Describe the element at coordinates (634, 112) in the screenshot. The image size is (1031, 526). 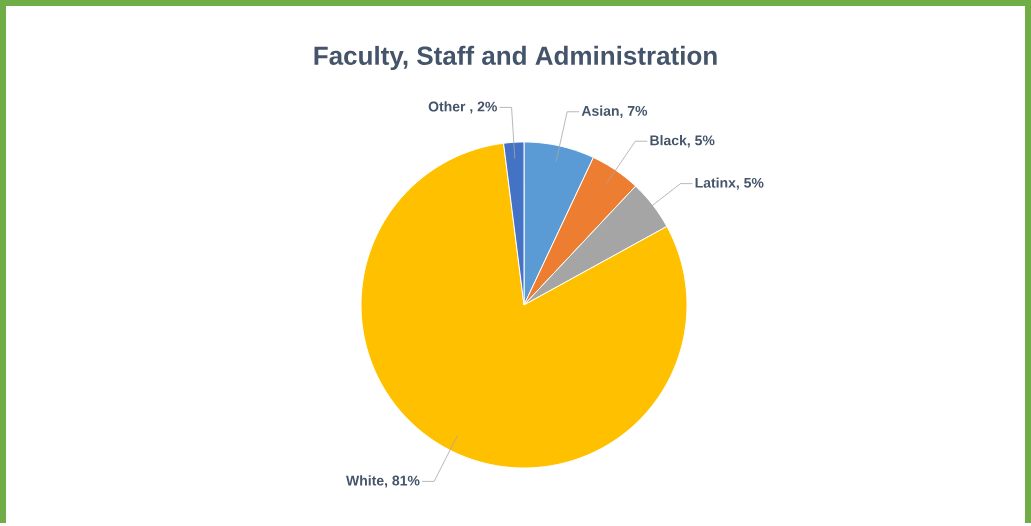
I see `data-label: , 7%` at that location.